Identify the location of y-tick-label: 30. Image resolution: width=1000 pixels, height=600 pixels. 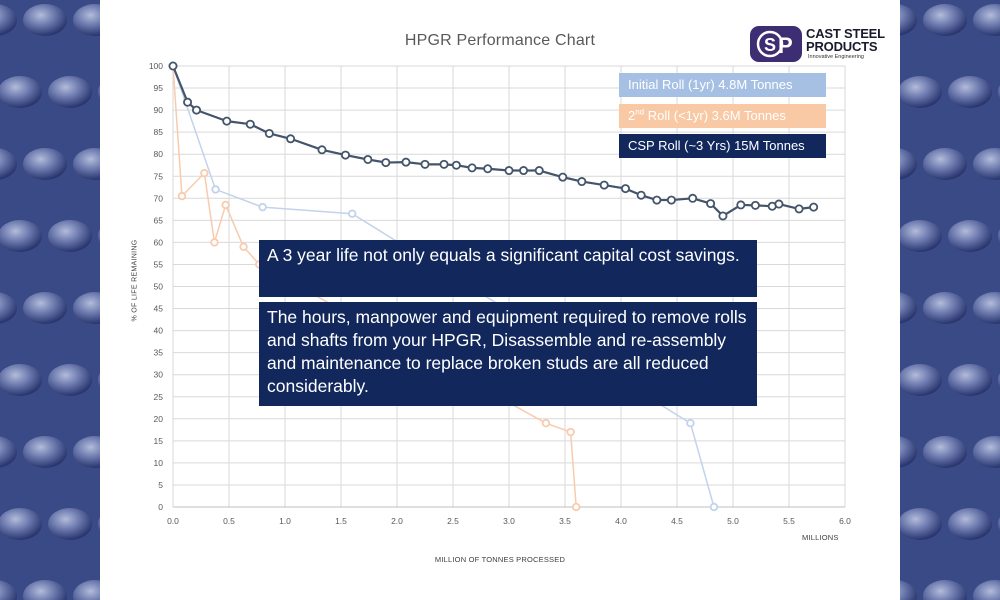
(159, 375).